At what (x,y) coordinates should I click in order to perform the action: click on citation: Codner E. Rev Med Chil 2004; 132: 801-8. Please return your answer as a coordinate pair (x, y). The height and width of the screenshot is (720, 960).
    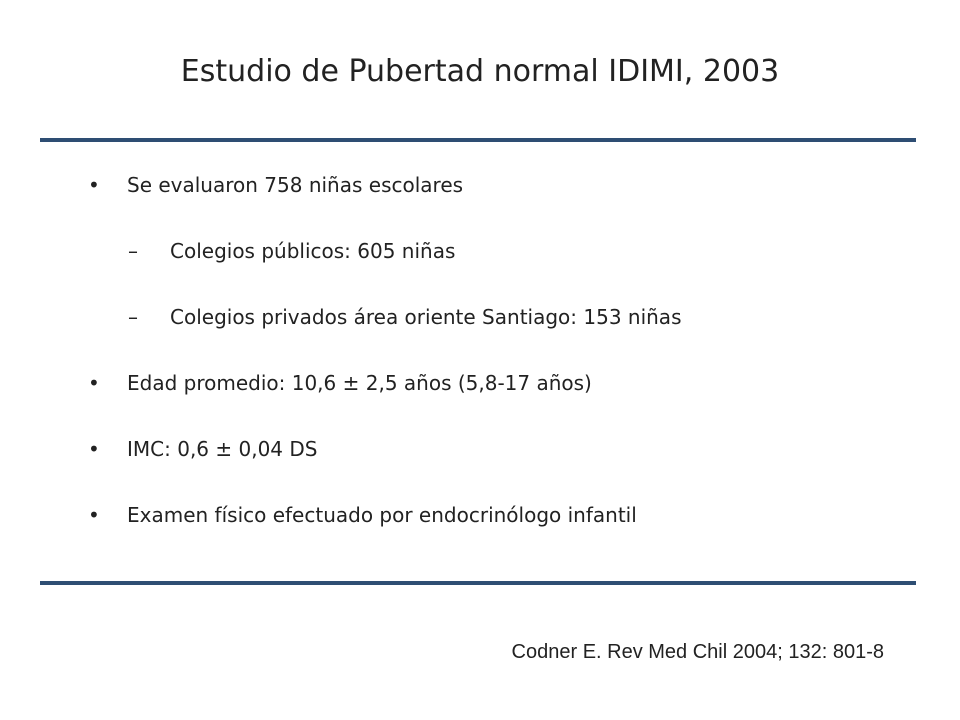
    Looking at the image, I should click on (697, 652).